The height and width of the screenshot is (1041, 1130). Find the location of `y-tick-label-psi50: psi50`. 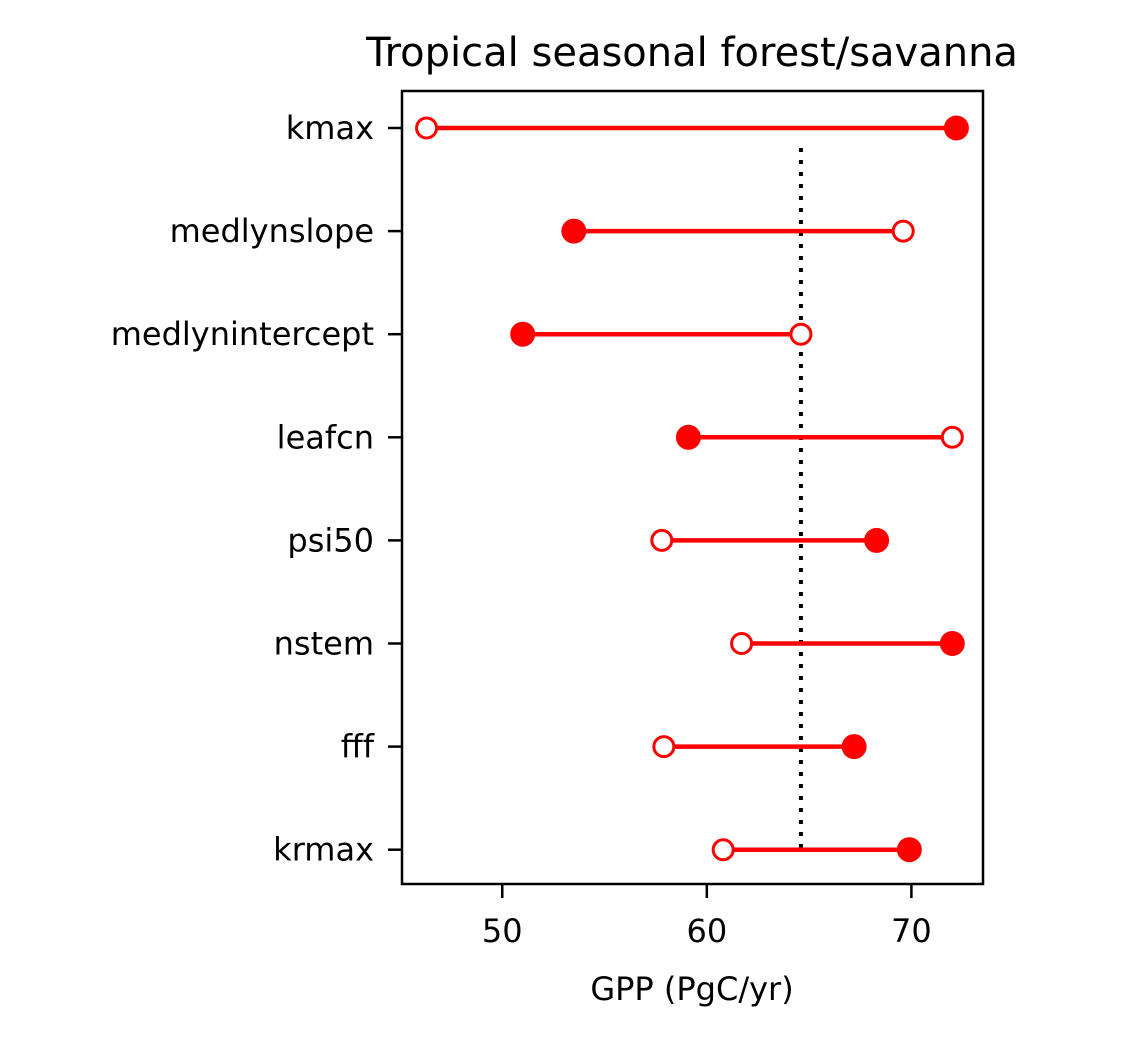

y-tick-label-psi50: psi50 is located at coordinates (330, 540).